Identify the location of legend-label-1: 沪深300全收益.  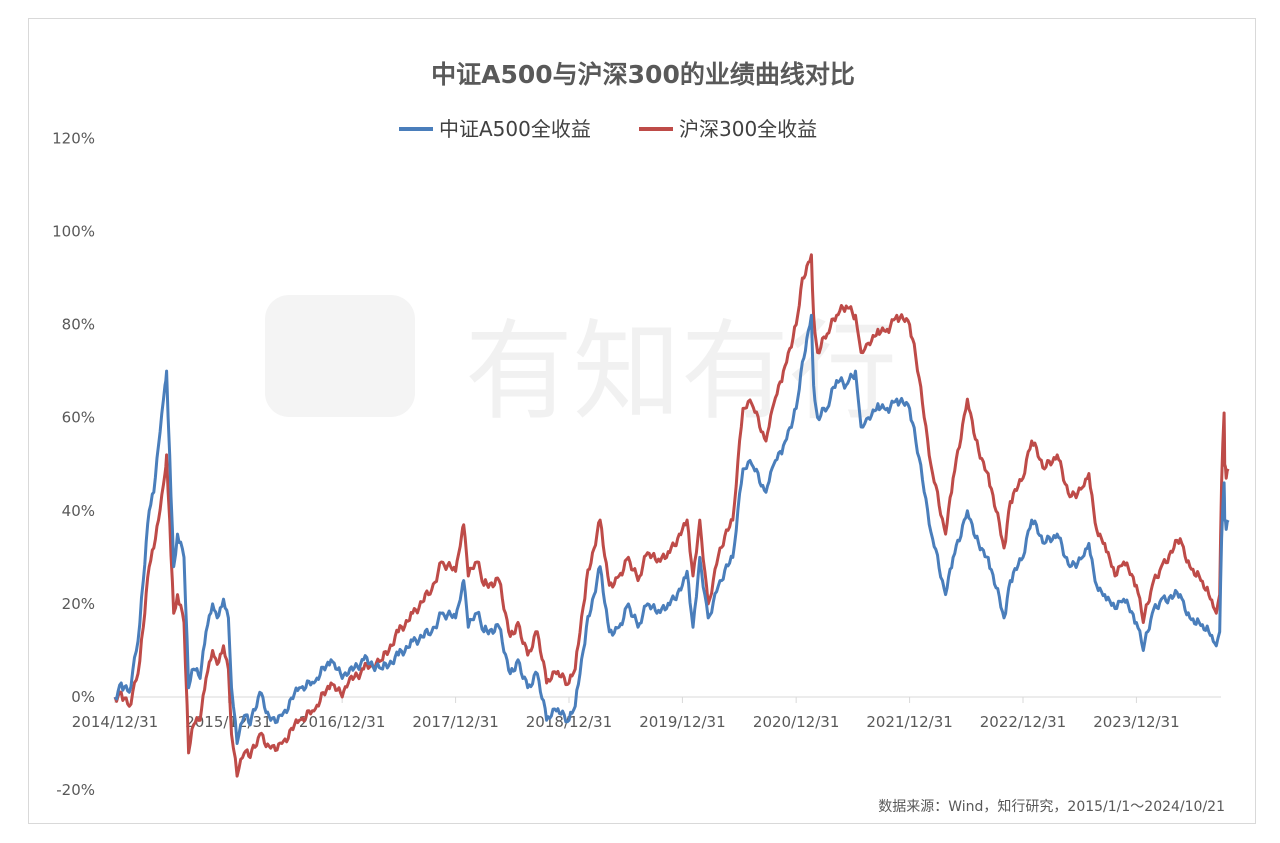
(748, 129).